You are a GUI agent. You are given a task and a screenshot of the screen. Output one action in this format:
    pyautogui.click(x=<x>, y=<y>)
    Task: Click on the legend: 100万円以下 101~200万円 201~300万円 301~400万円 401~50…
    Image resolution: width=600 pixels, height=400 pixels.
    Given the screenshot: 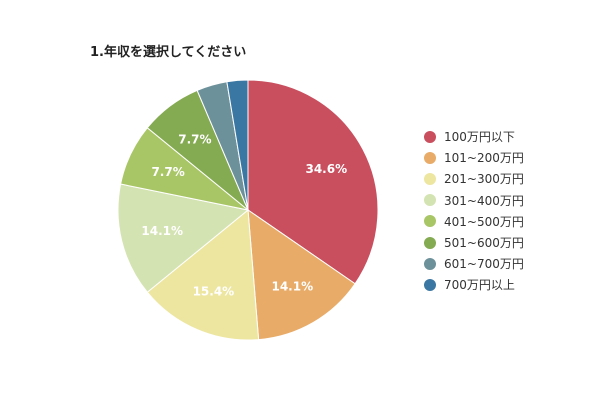 What is the action you would take?
    pyautogui.click(x=474, y=211)
    